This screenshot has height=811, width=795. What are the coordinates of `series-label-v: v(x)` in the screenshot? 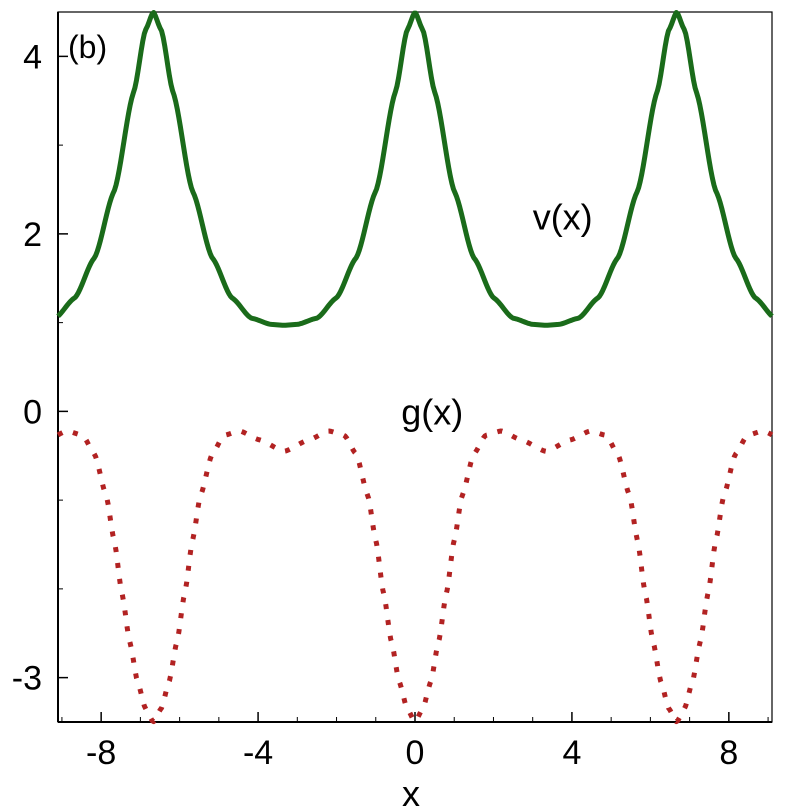 It's located at (563, 216).